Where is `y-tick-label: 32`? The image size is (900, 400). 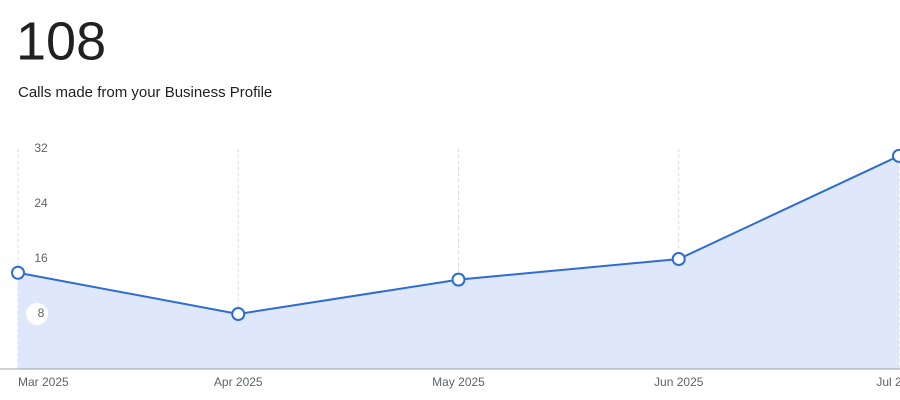 y-tick-label: 32 is located at coordinates (41, 148).